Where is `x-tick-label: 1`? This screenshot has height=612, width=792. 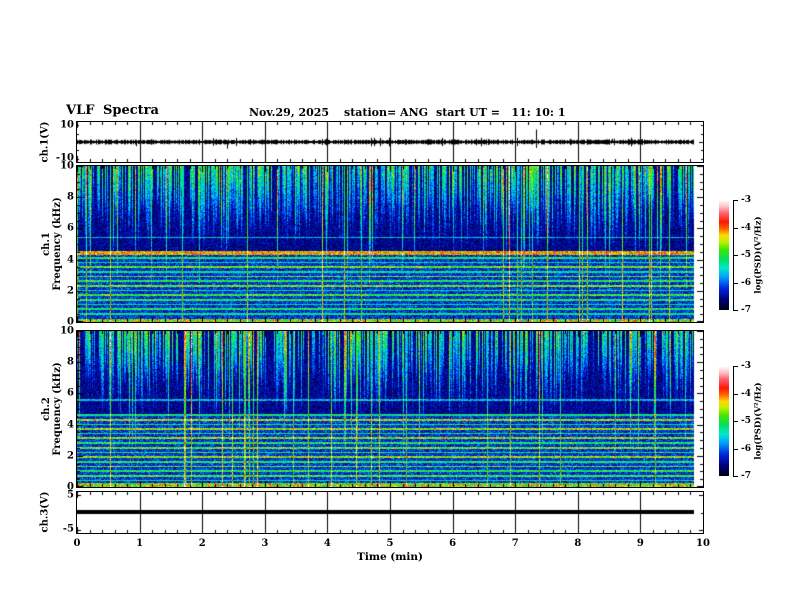
x-tick-label: 1 is located at coordinates (140, 543).